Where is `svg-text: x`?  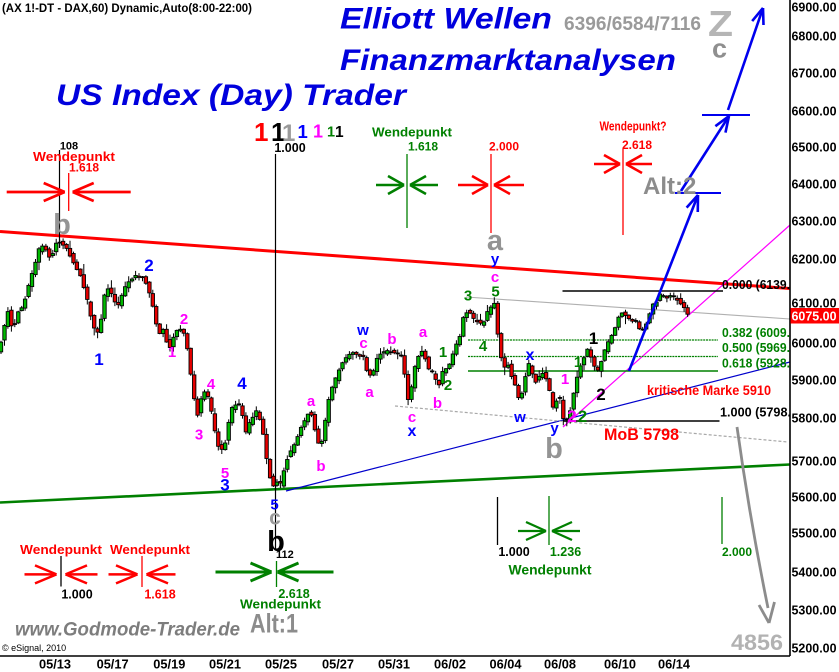
svg-text: x is located at coordinates (530, 355).